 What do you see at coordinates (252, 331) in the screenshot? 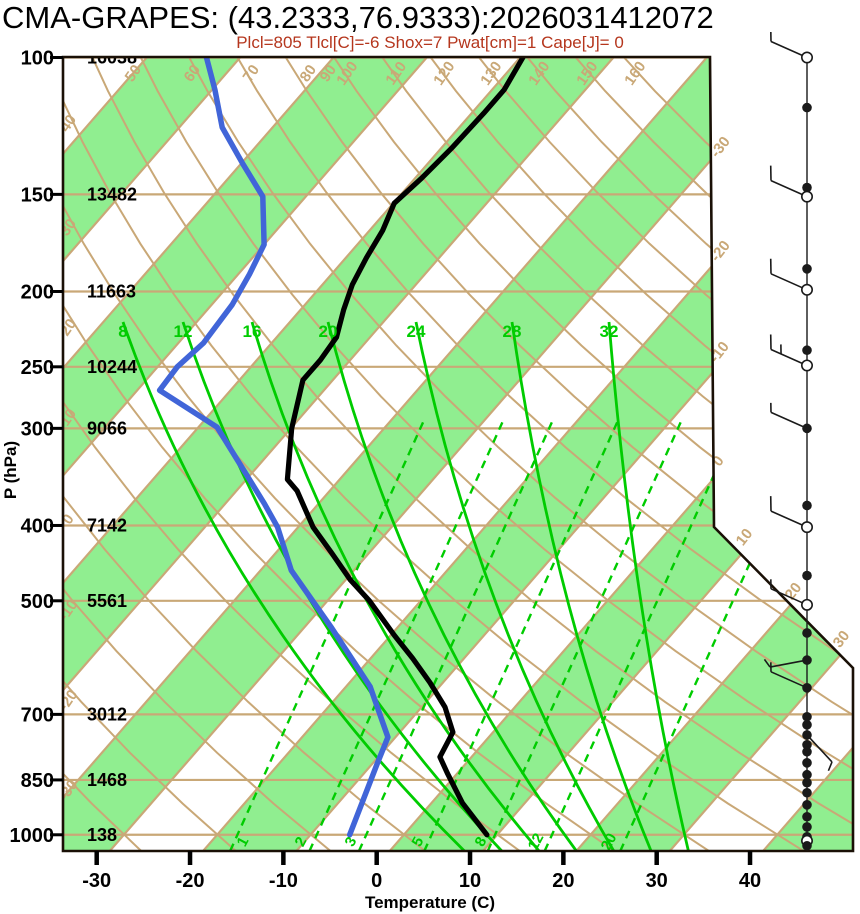
I see `svg-text: 16` at bounding box center [252, 331].